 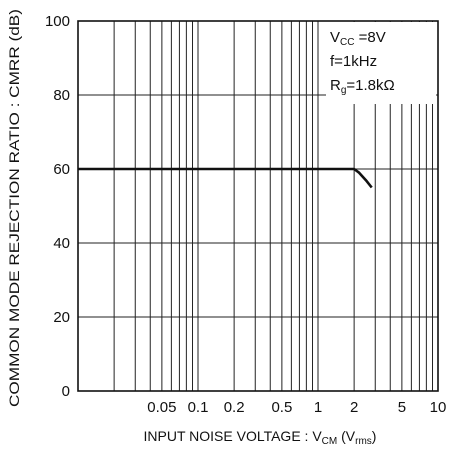 I want to click on y-axis-label: COMMON MODE REJECTION RATIO : CMRR (dB), so click(x=14, y=208).